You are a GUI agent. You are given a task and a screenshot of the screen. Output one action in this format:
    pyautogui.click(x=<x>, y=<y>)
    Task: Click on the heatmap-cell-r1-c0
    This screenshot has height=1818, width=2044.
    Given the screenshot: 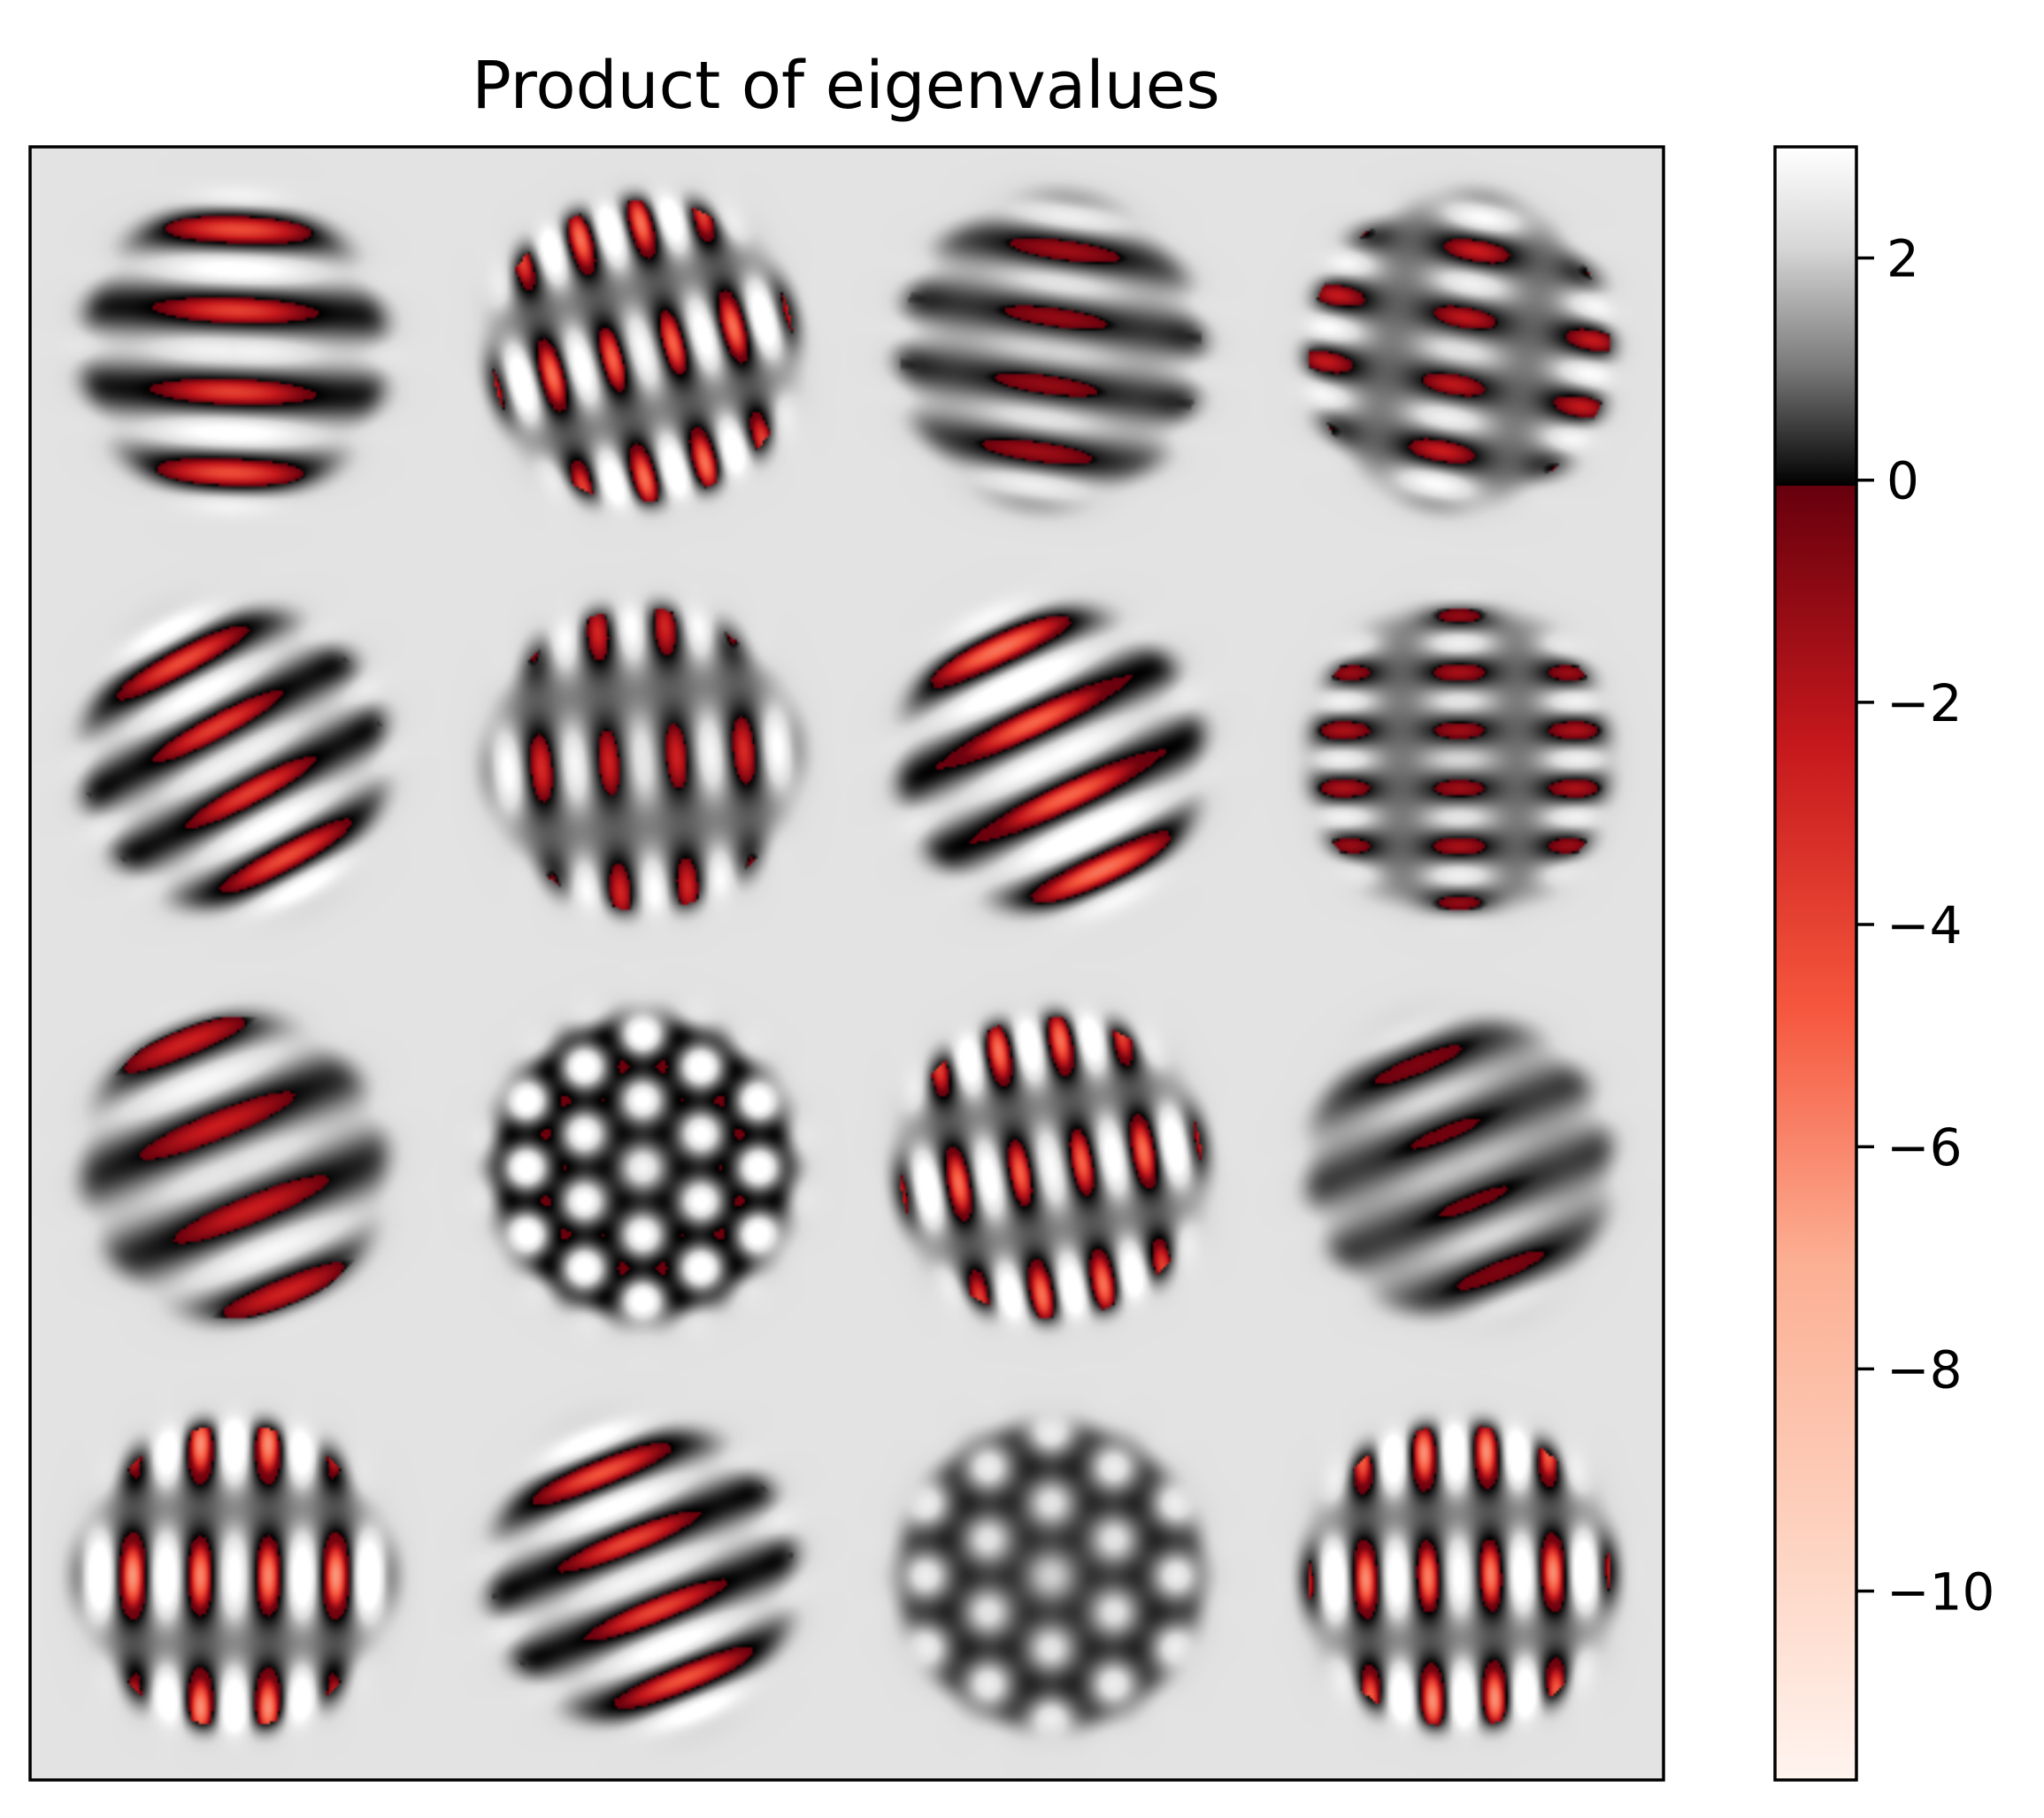 What is the action you would take?
    pyautogui.click(x=235, y=759)
    